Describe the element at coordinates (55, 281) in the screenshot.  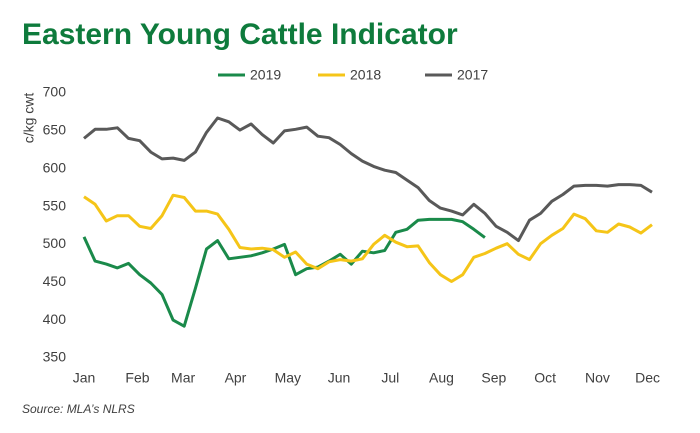
I see `y-tick-label: 450` at that location.